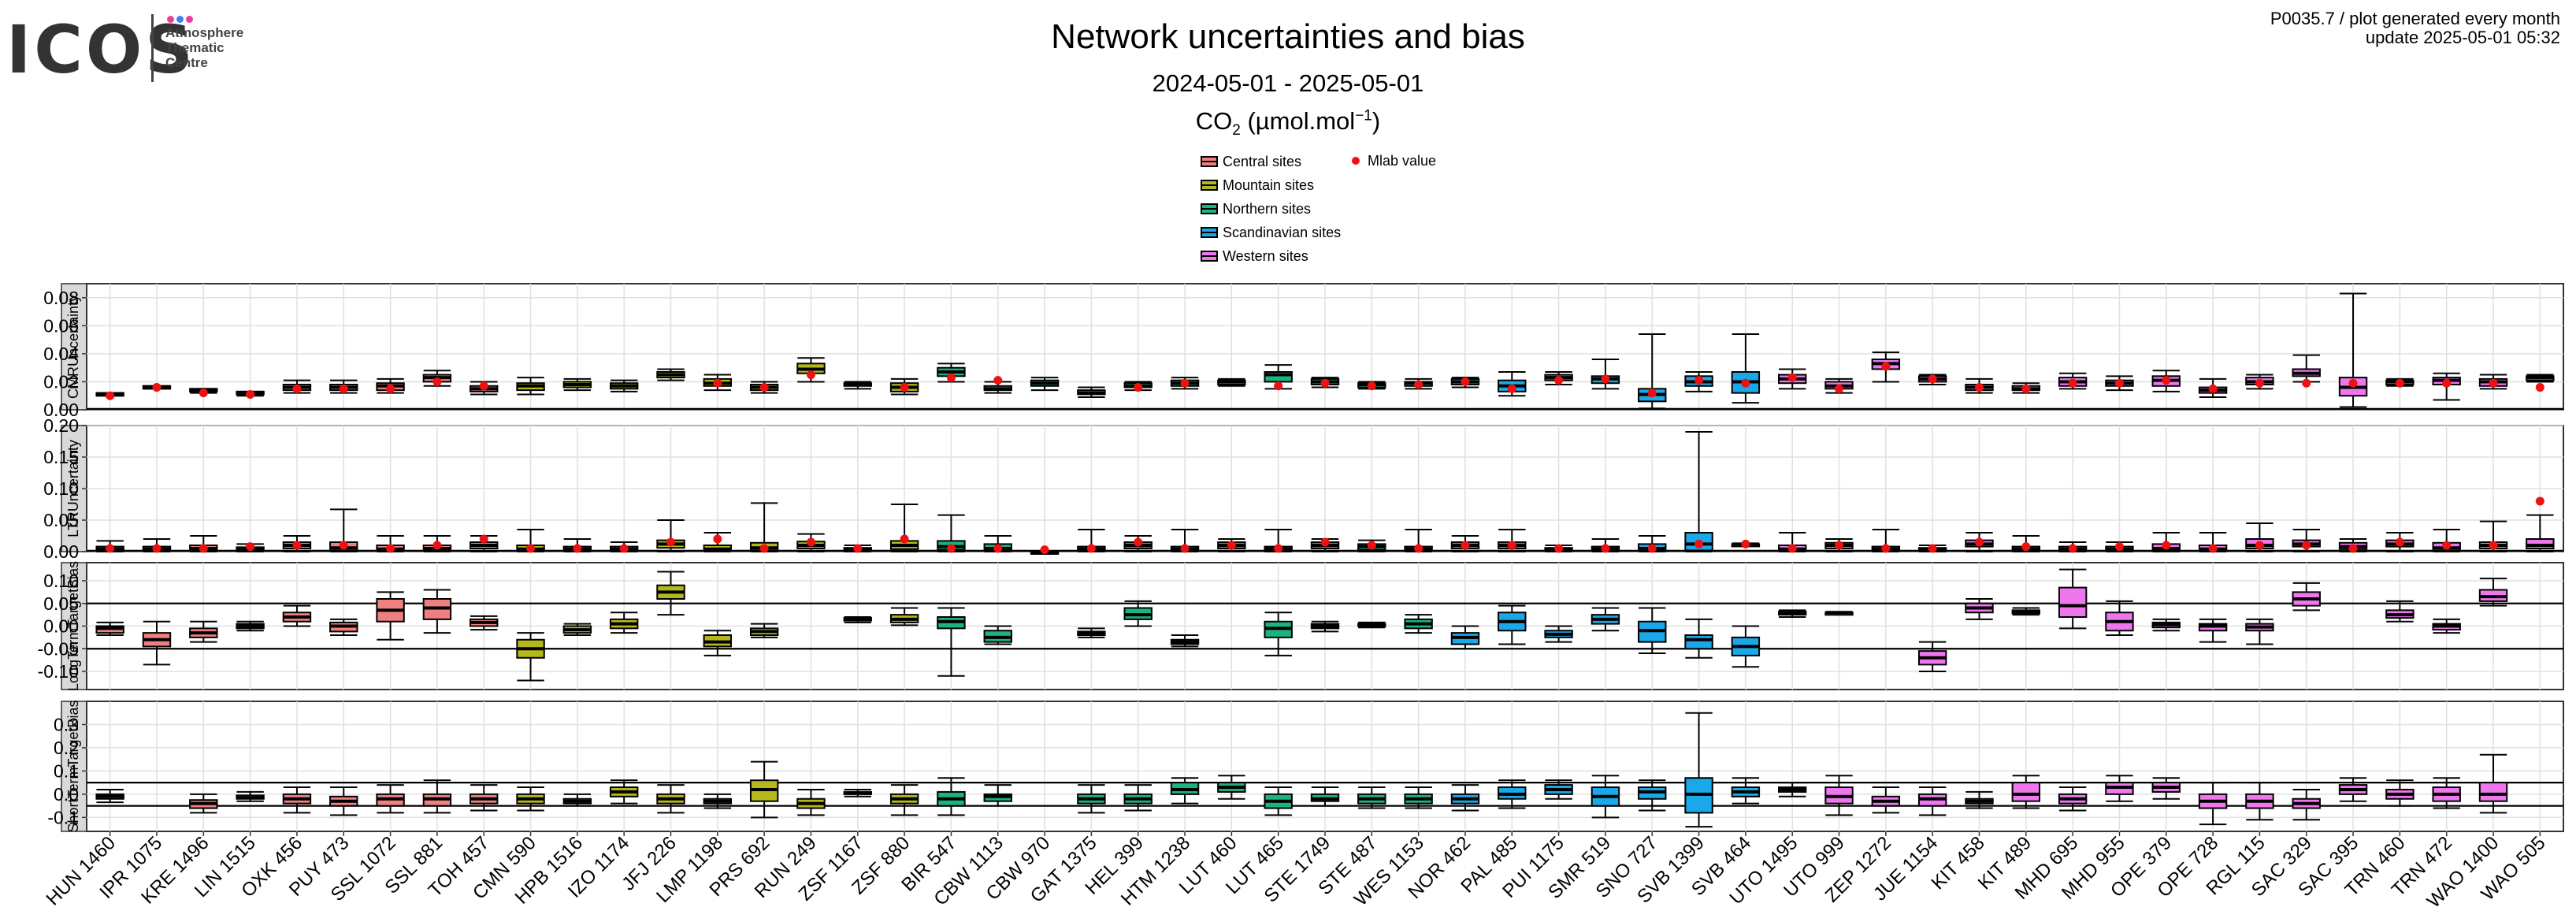  I want to click on y-tick-label: 0.15, so click(61, 457).